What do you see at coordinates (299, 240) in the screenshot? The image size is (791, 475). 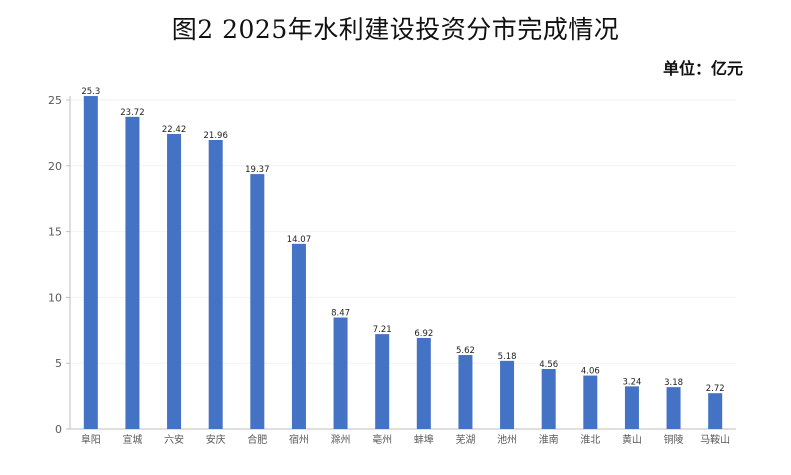 I see `data-label: 14.07` at bounding box center [299, 240].